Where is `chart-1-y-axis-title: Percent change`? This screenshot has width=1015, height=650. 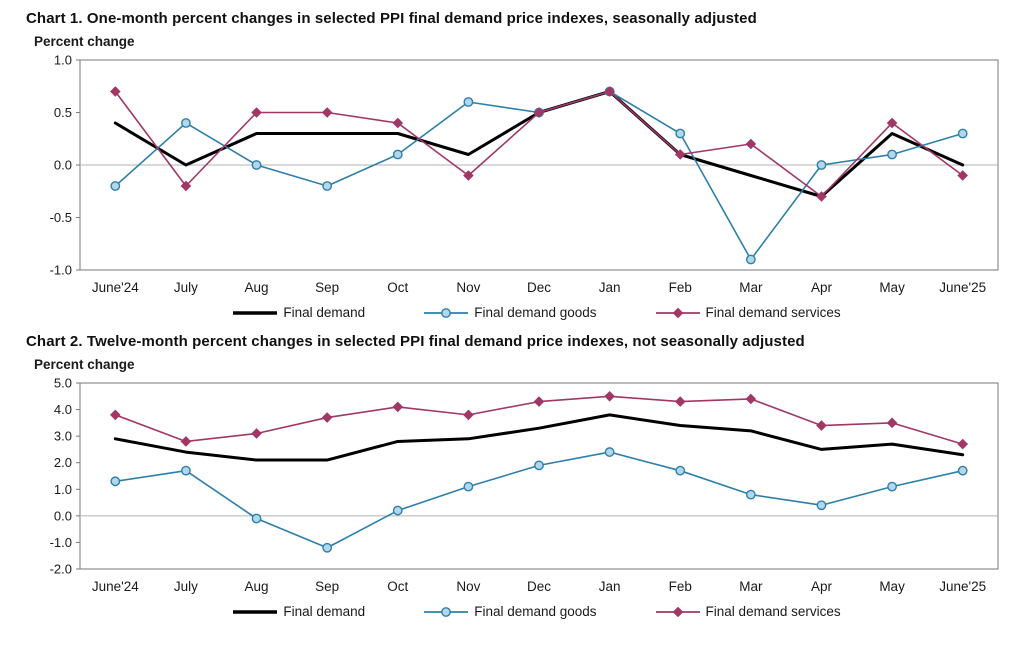
chart-1-y-axis-title: Percent change is located at coordinates (84, 41).